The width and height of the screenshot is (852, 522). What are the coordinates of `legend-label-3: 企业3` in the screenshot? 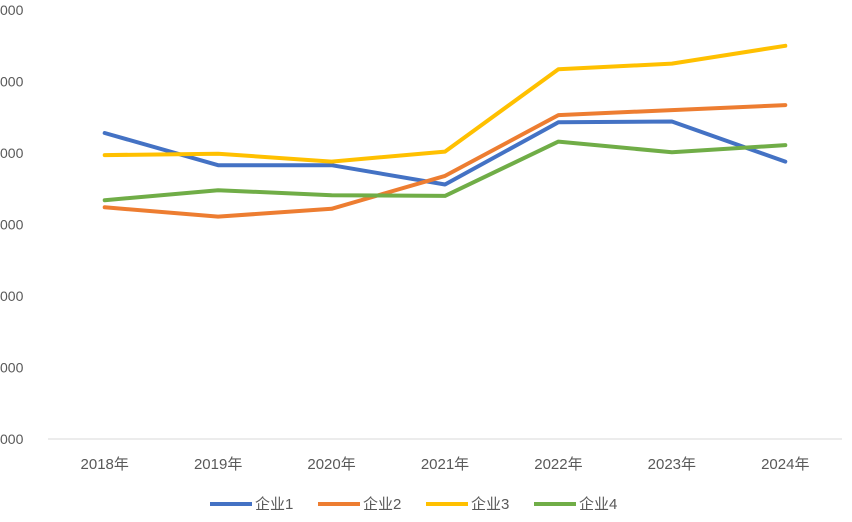 It's located at (490, 504).